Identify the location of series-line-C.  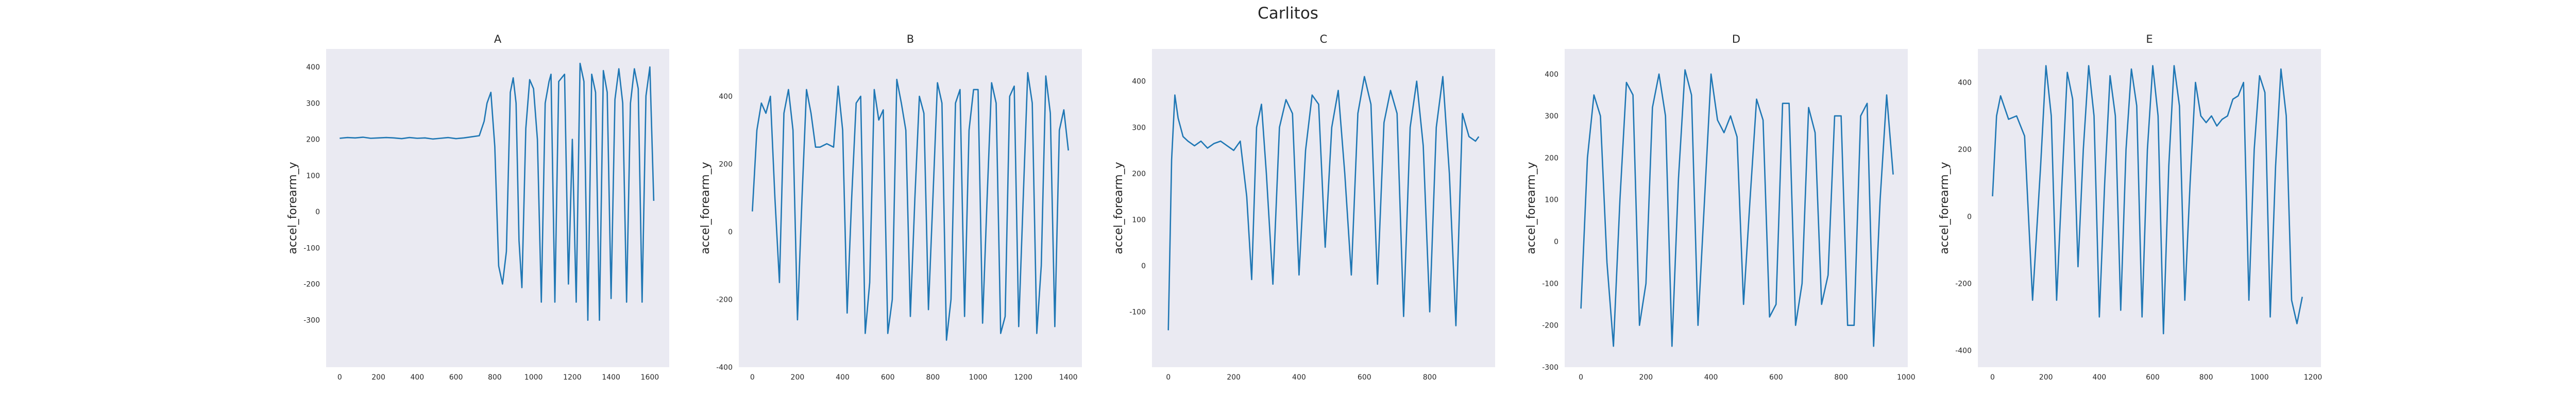
(1323, 203).